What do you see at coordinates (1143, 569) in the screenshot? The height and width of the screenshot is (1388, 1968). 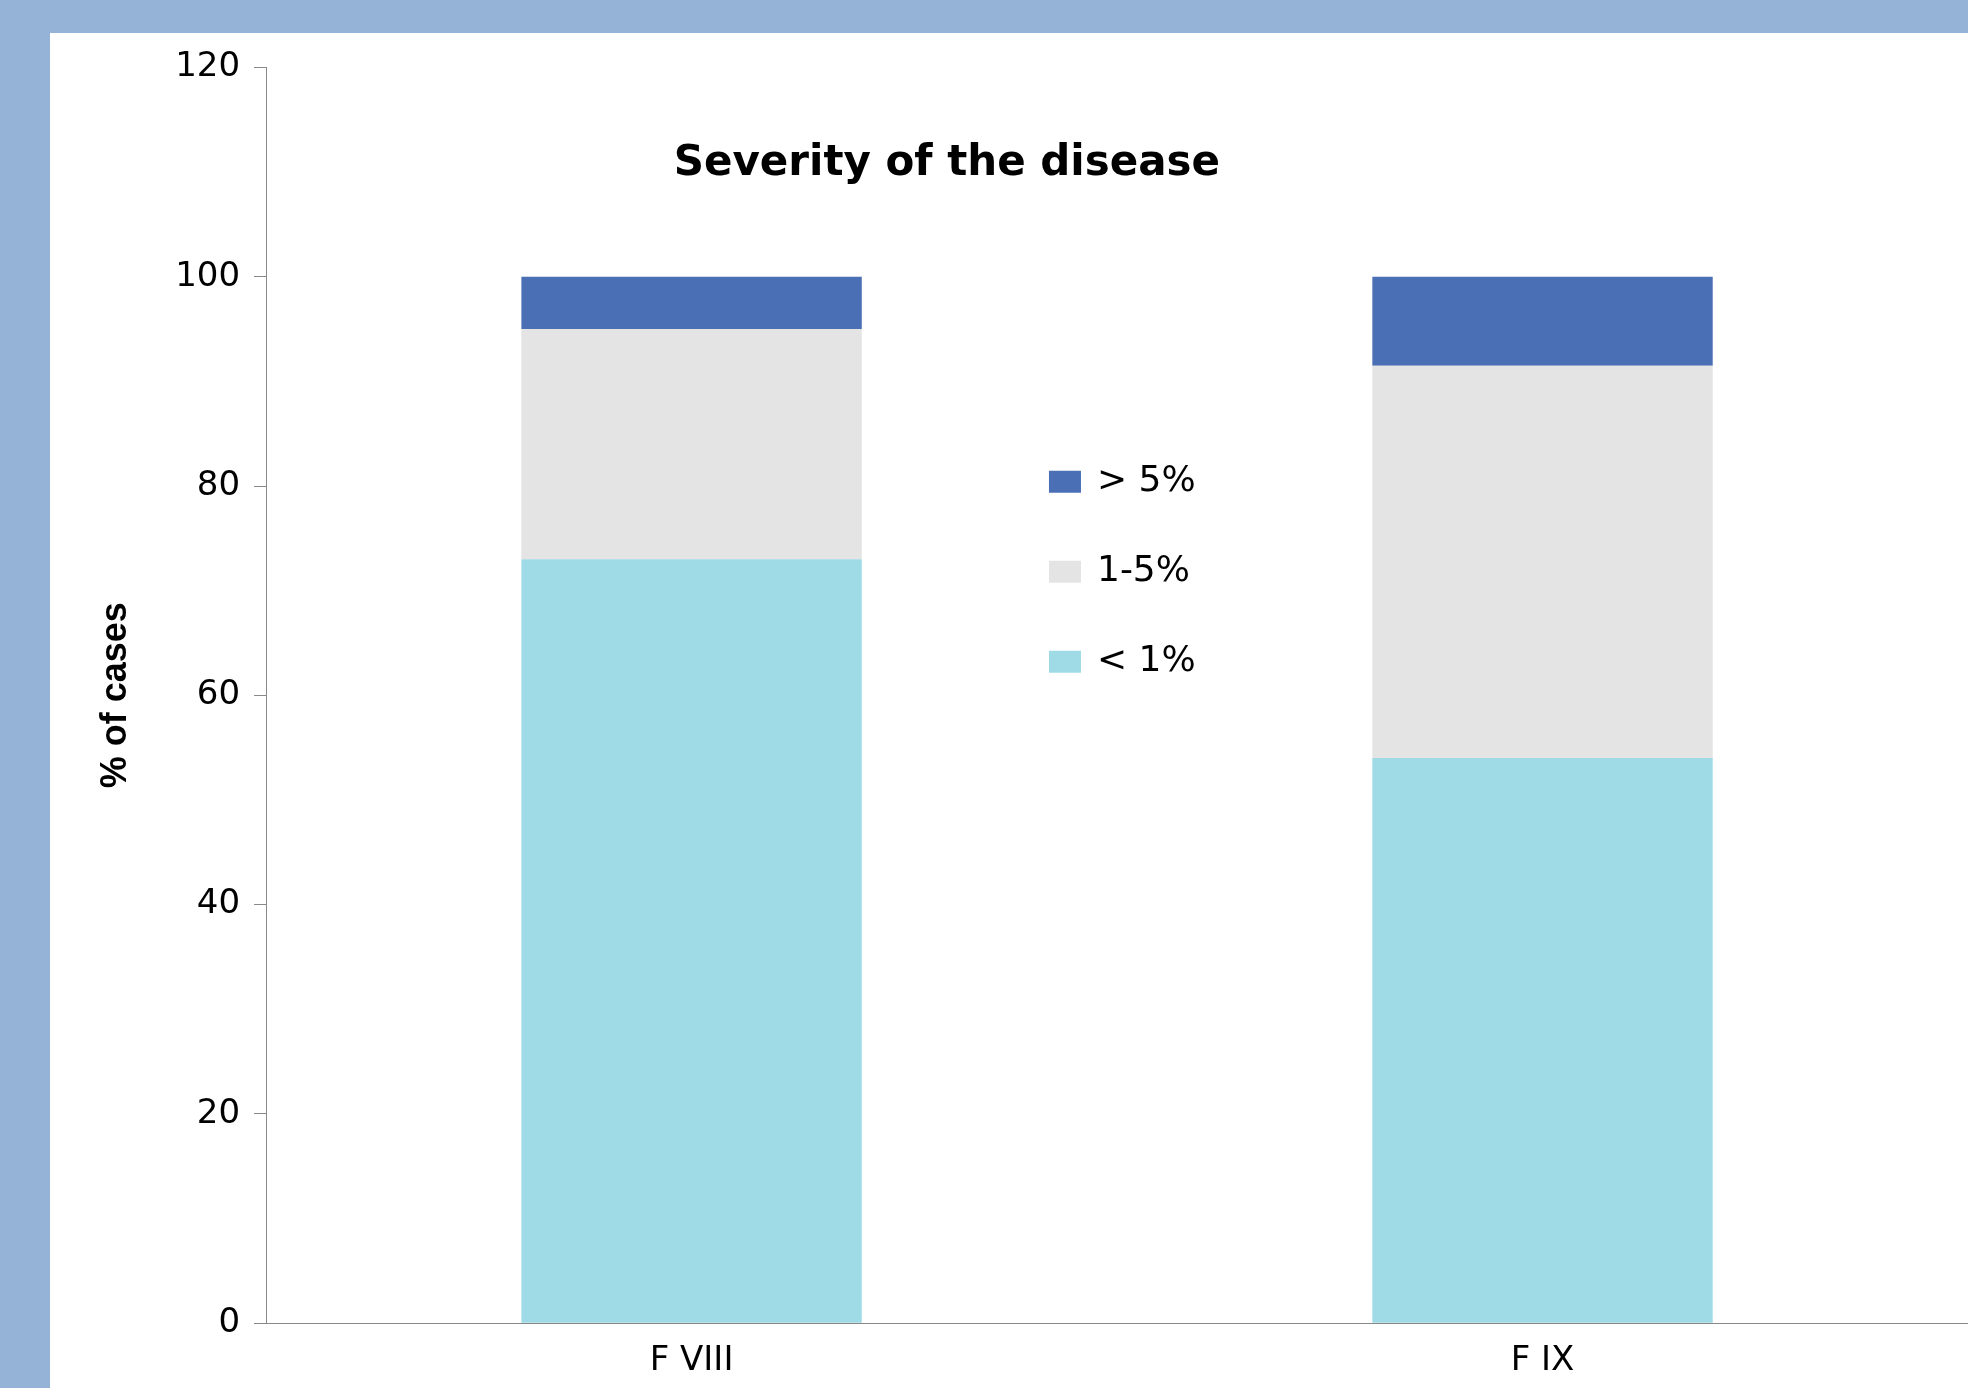 I see `legend-label: 1-5%` at bounding box center [1143, 569].